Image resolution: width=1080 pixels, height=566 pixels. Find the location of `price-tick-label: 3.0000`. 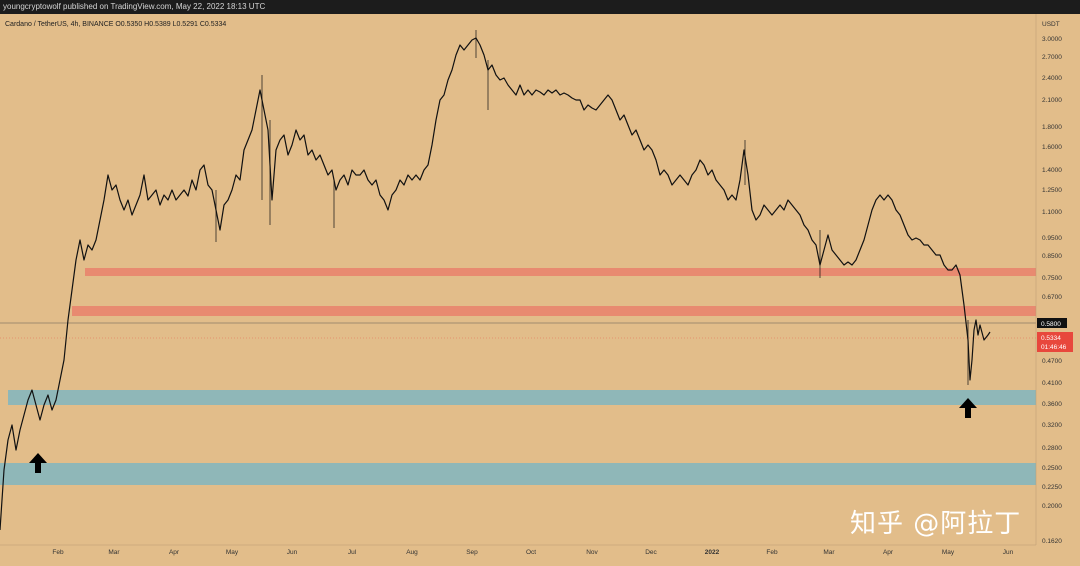

price-tick-label: 3.0000 is located at coordinates (1052, 39).